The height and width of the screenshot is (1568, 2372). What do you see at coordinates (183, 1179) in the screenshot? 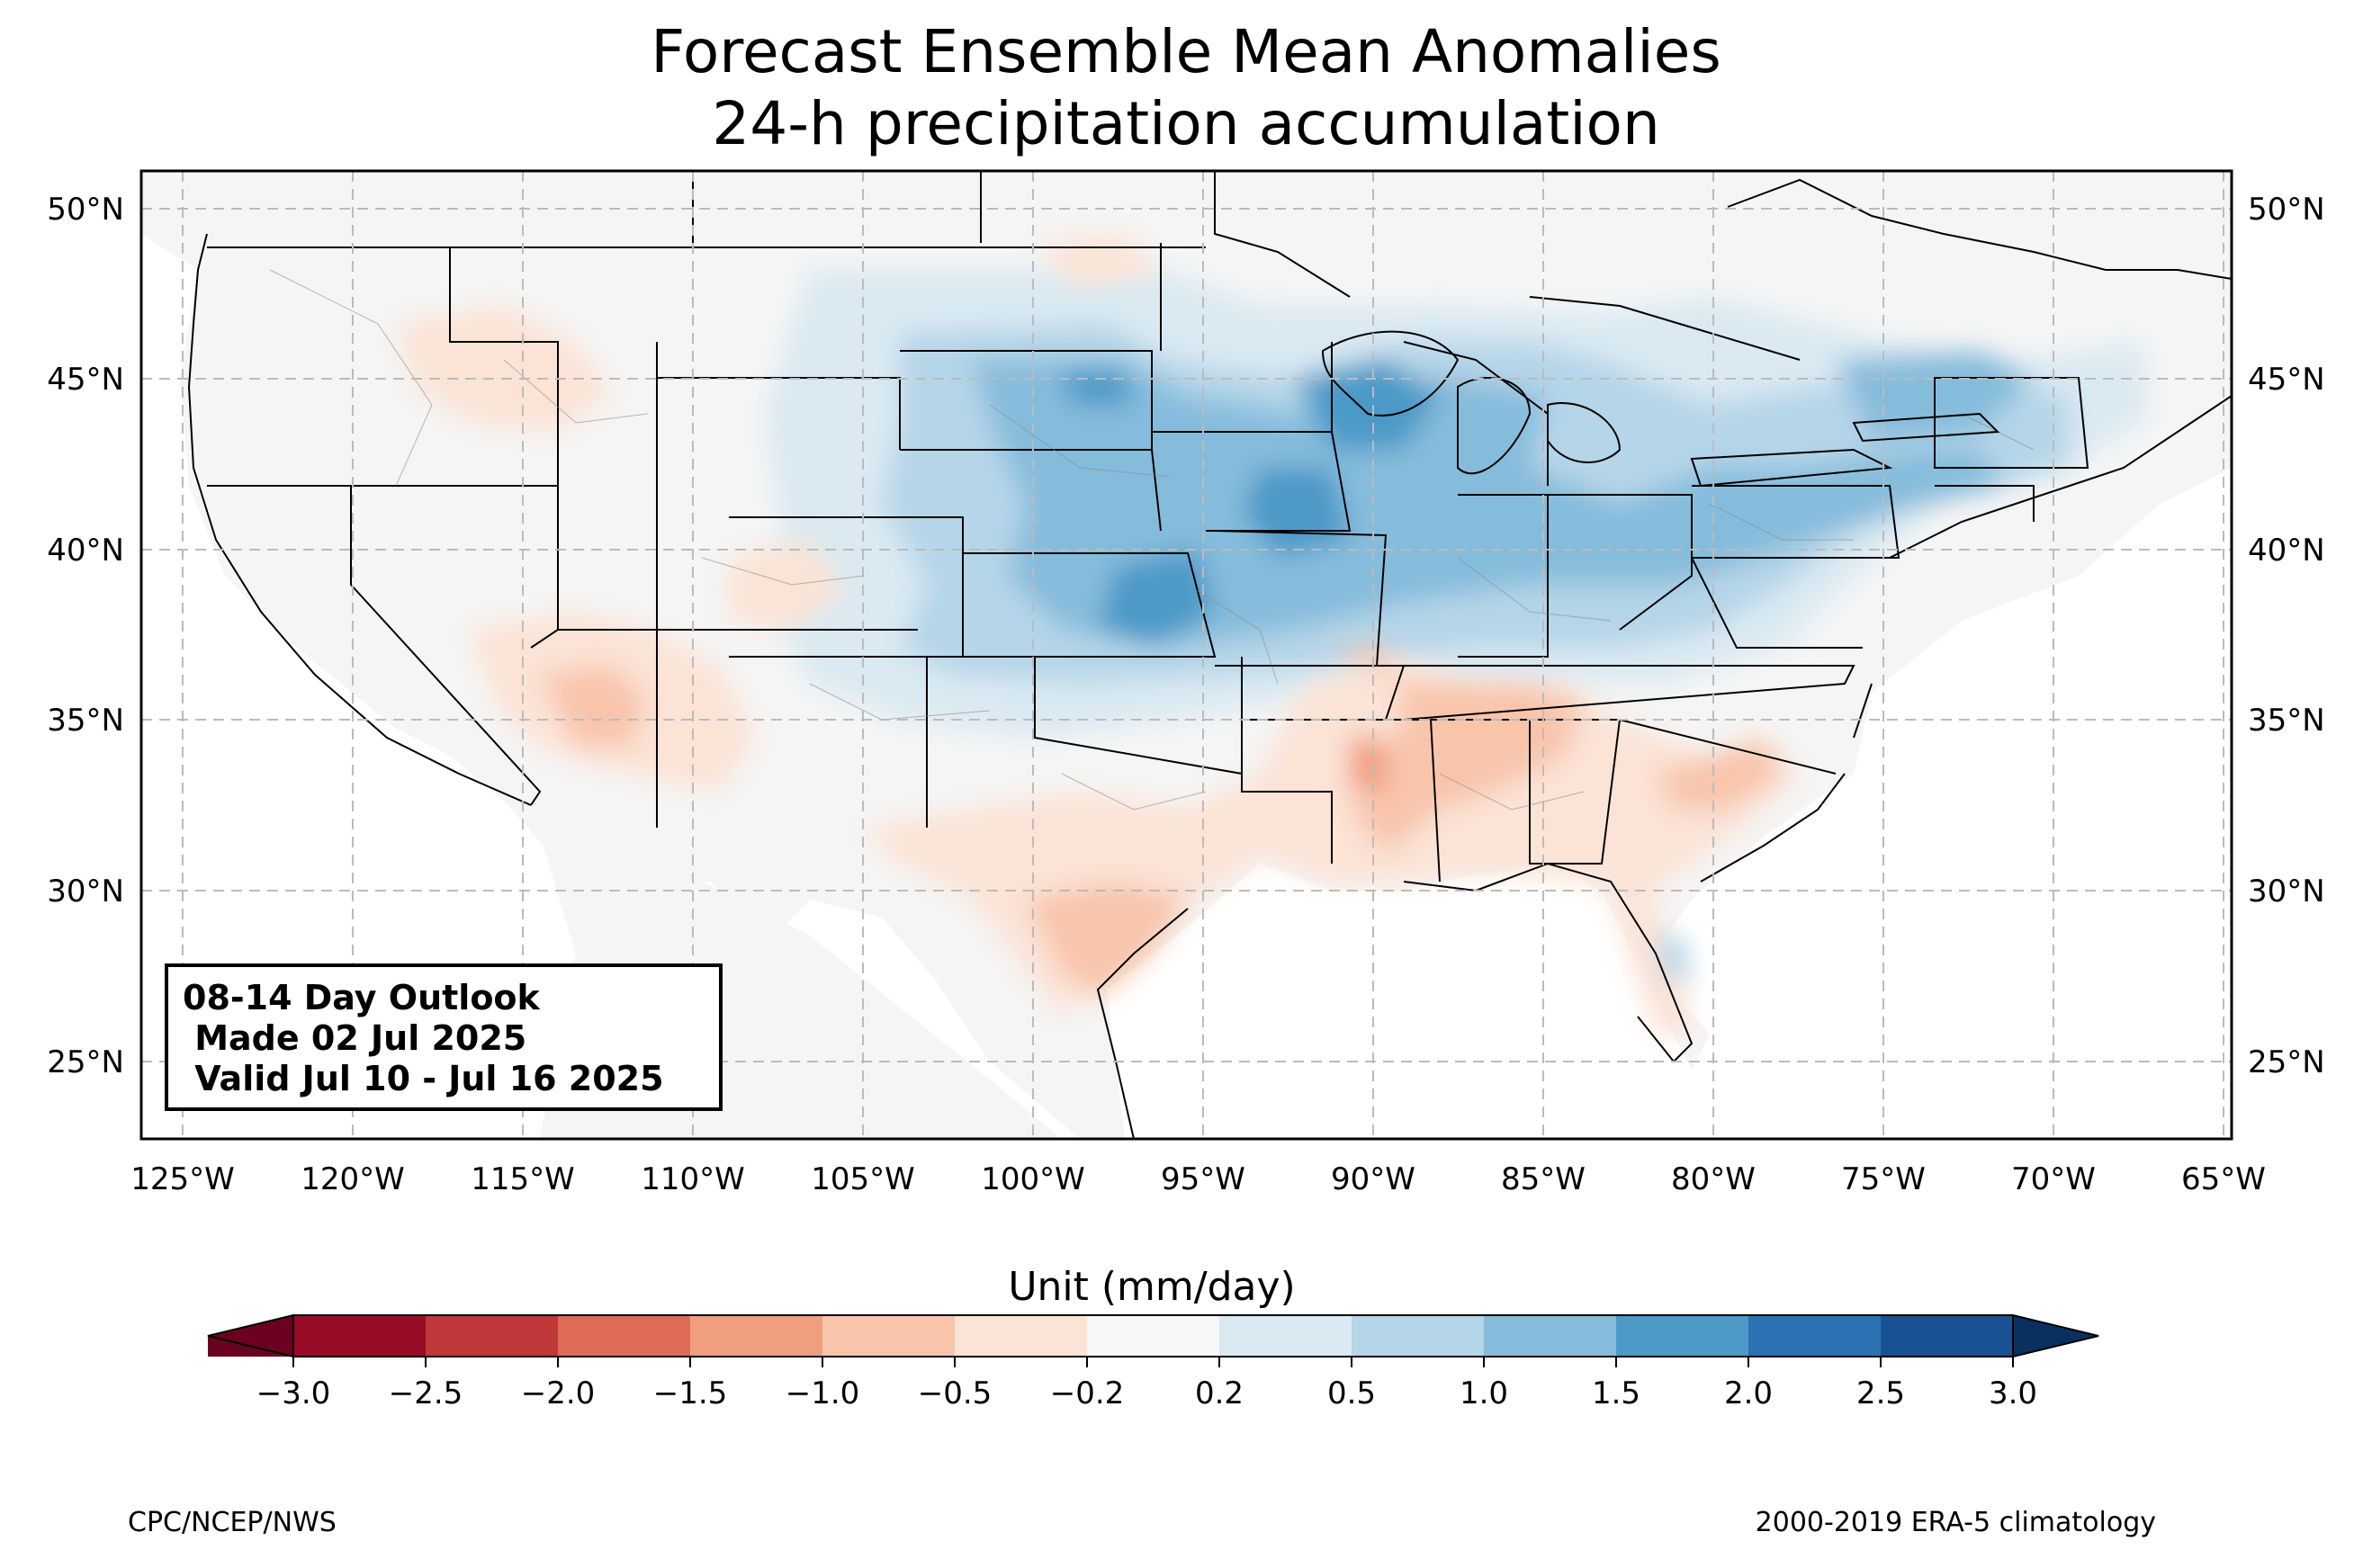
I see `lon-tick-label: 125°W` at bounding box center [183, 1179].